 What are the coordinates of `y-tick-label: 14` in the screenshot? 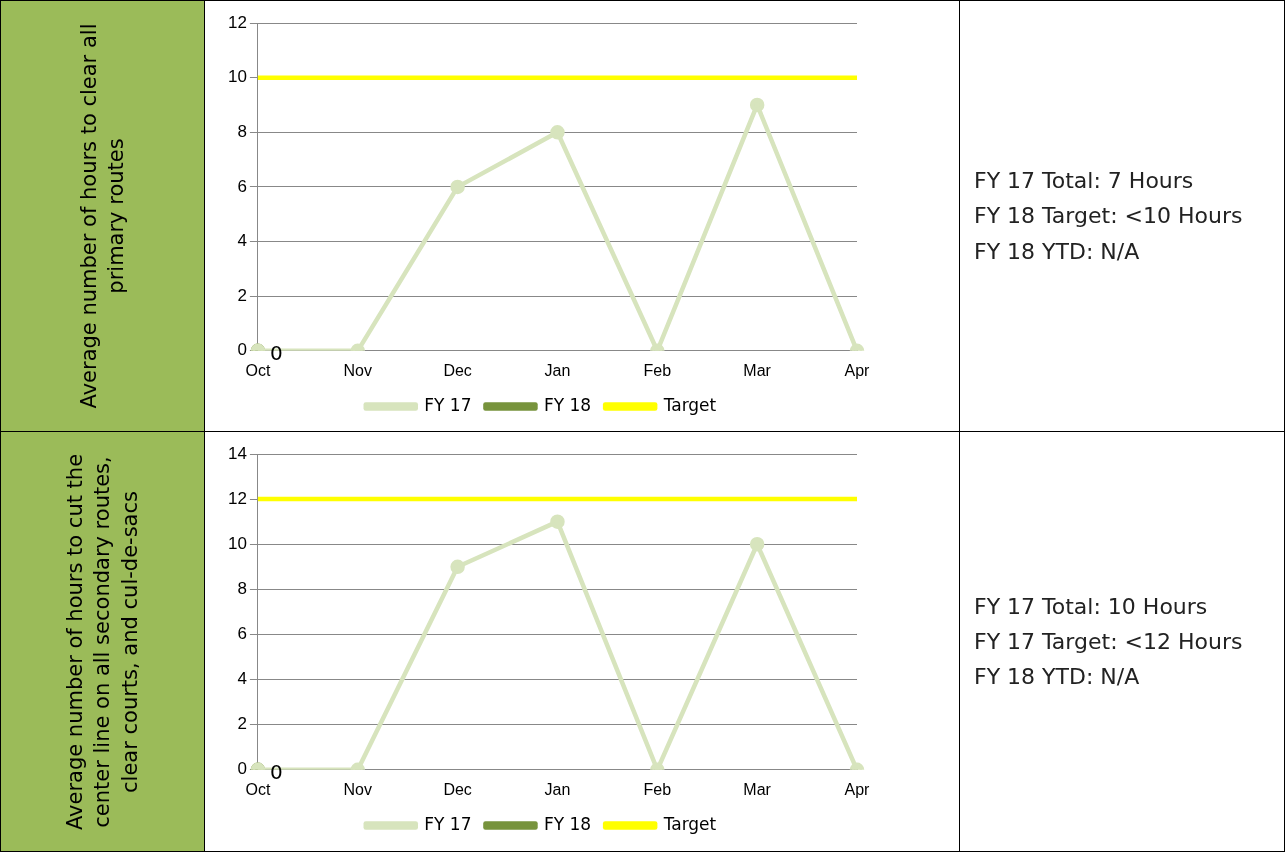 It's located at (237, 453).